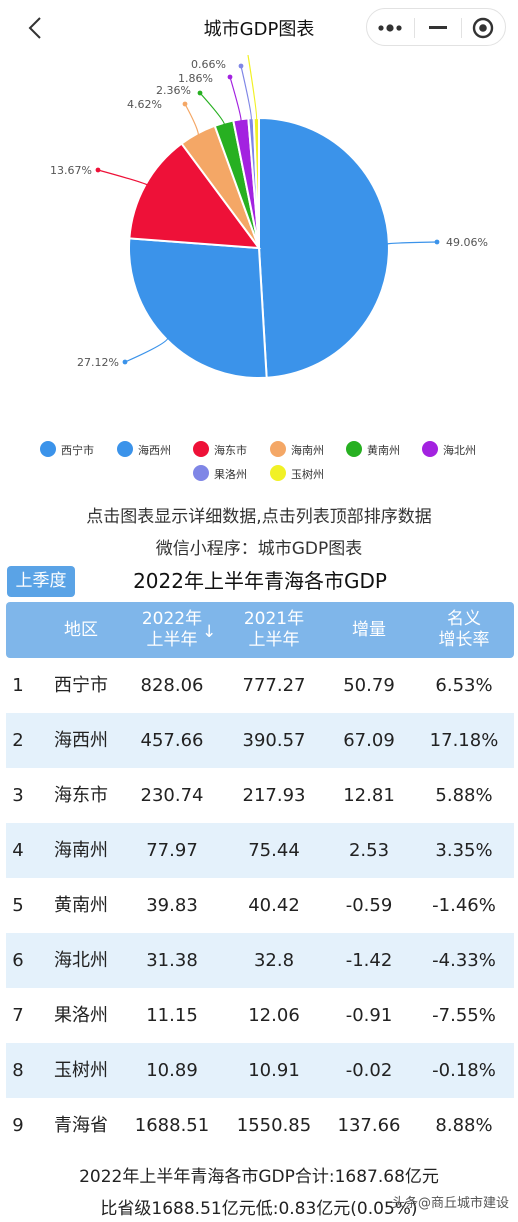  I want to click on growth-rate: 5.88%, so click(464, 795).